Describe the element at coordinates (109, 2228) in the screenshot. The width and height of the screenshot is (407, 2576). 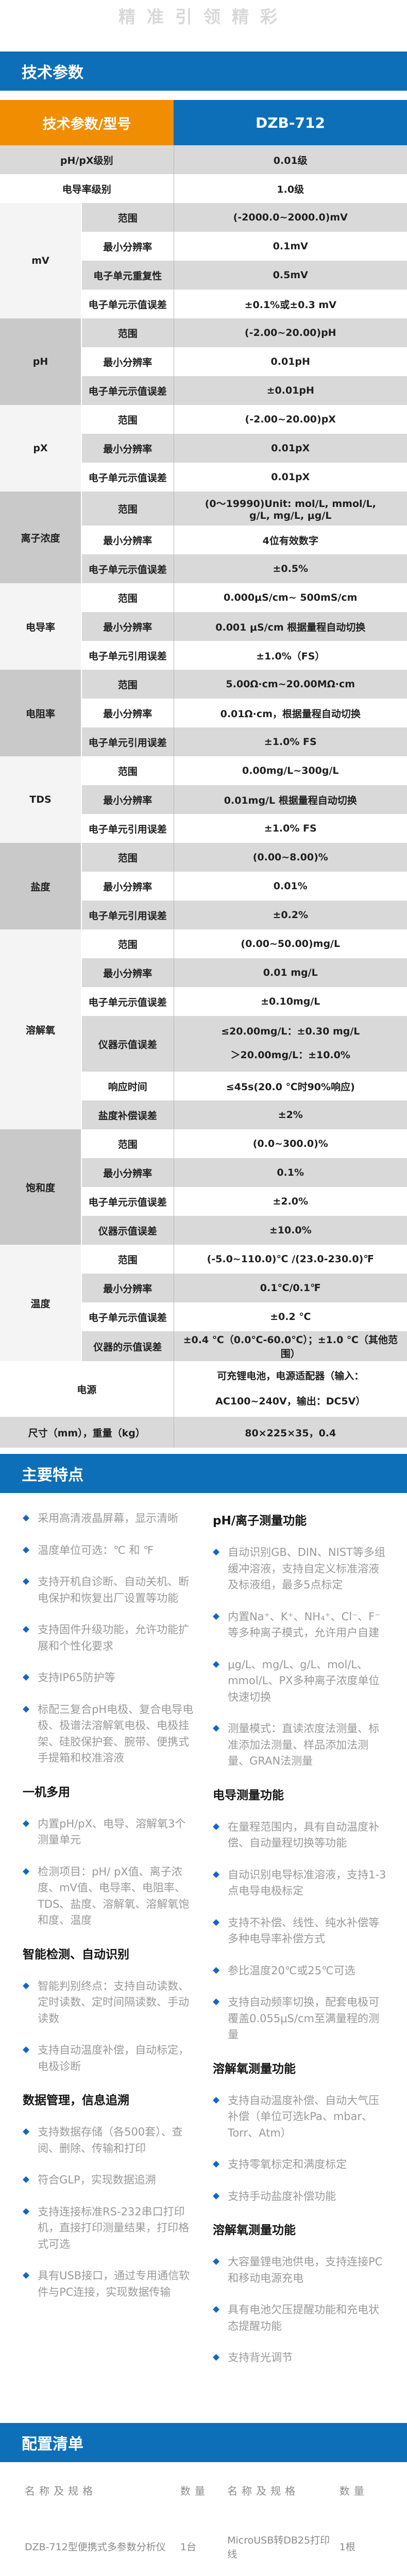
I see `feature-item: ◆支持连接标准RS-232串口打印机，直接打印测量结果，打印格式可选` at that location.